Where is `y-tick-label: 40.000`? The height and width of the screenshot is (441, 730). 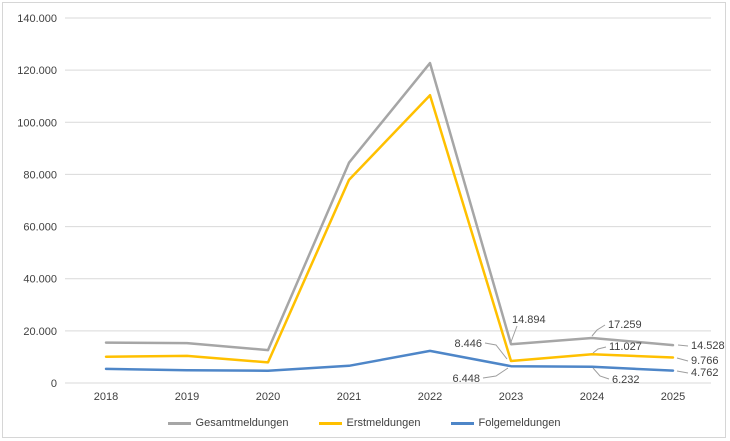
y-tick-label: 40.000 is located at coordinates (40, 280).